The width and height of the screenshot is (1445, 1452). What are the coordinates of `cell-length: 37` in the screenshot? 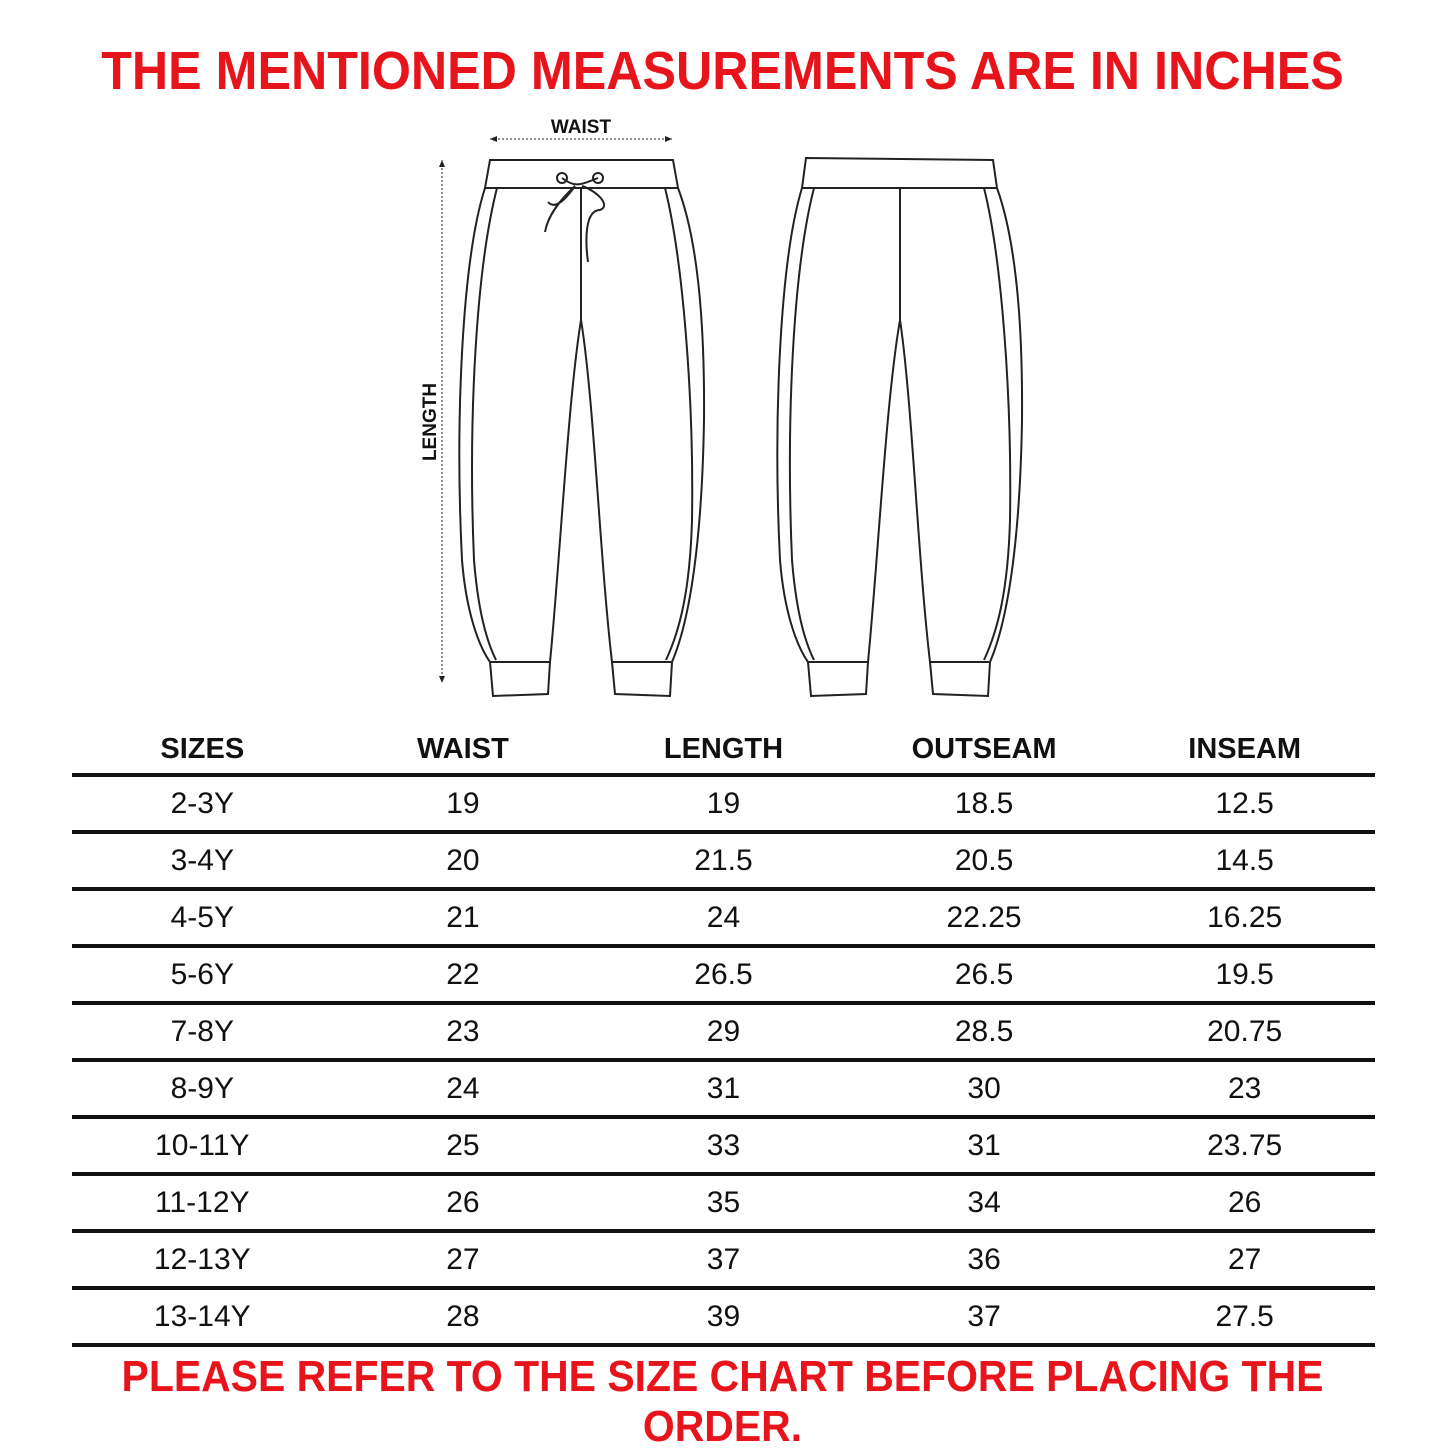 It's located at (723, 1259).